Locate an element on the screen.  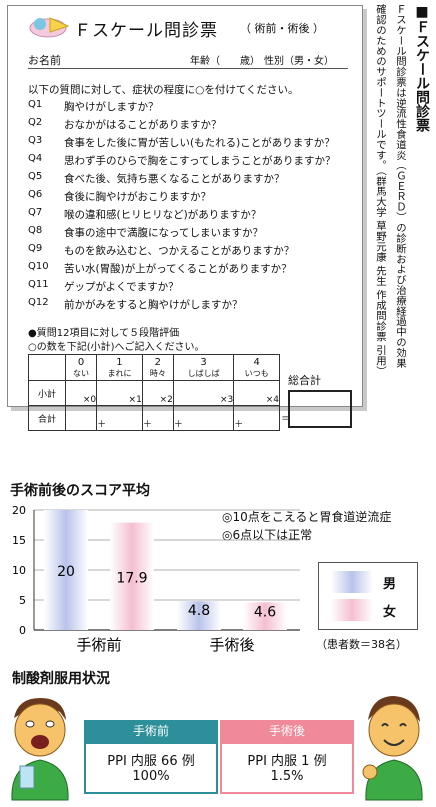
chart-legend: 男 女 is located at coordinates (368, 596).